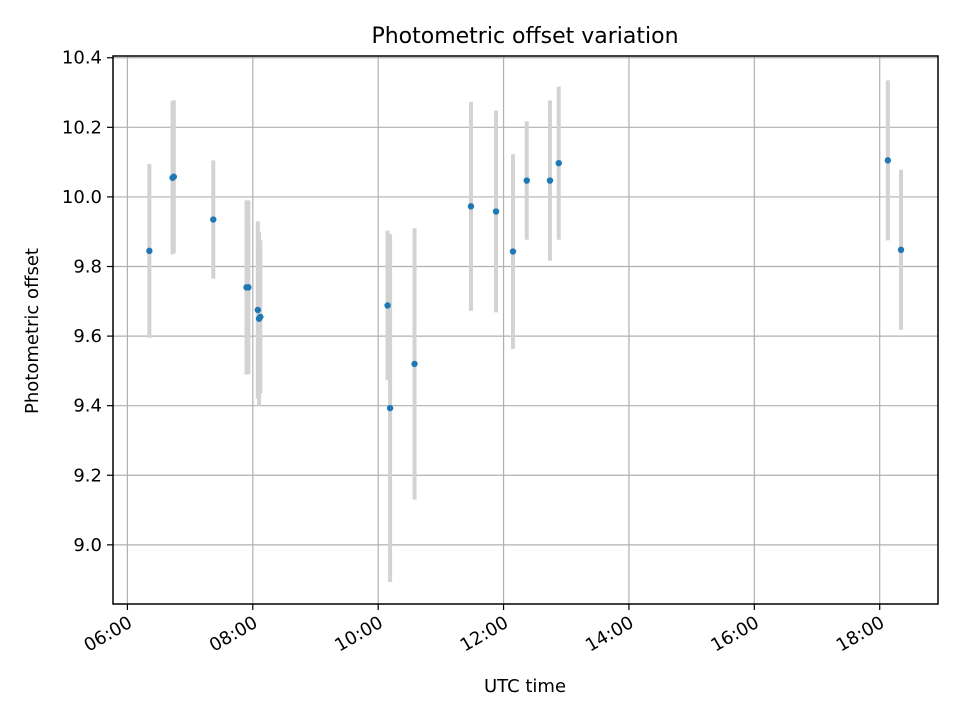 This screenshot has width=960, height=720. Describe the element at coordinates (87, 302) in the screenshot. I see `y-axis-ticks: 9.0 9.2 9.4 9.6 9.8 10.0 10.2 10.4` at that location.